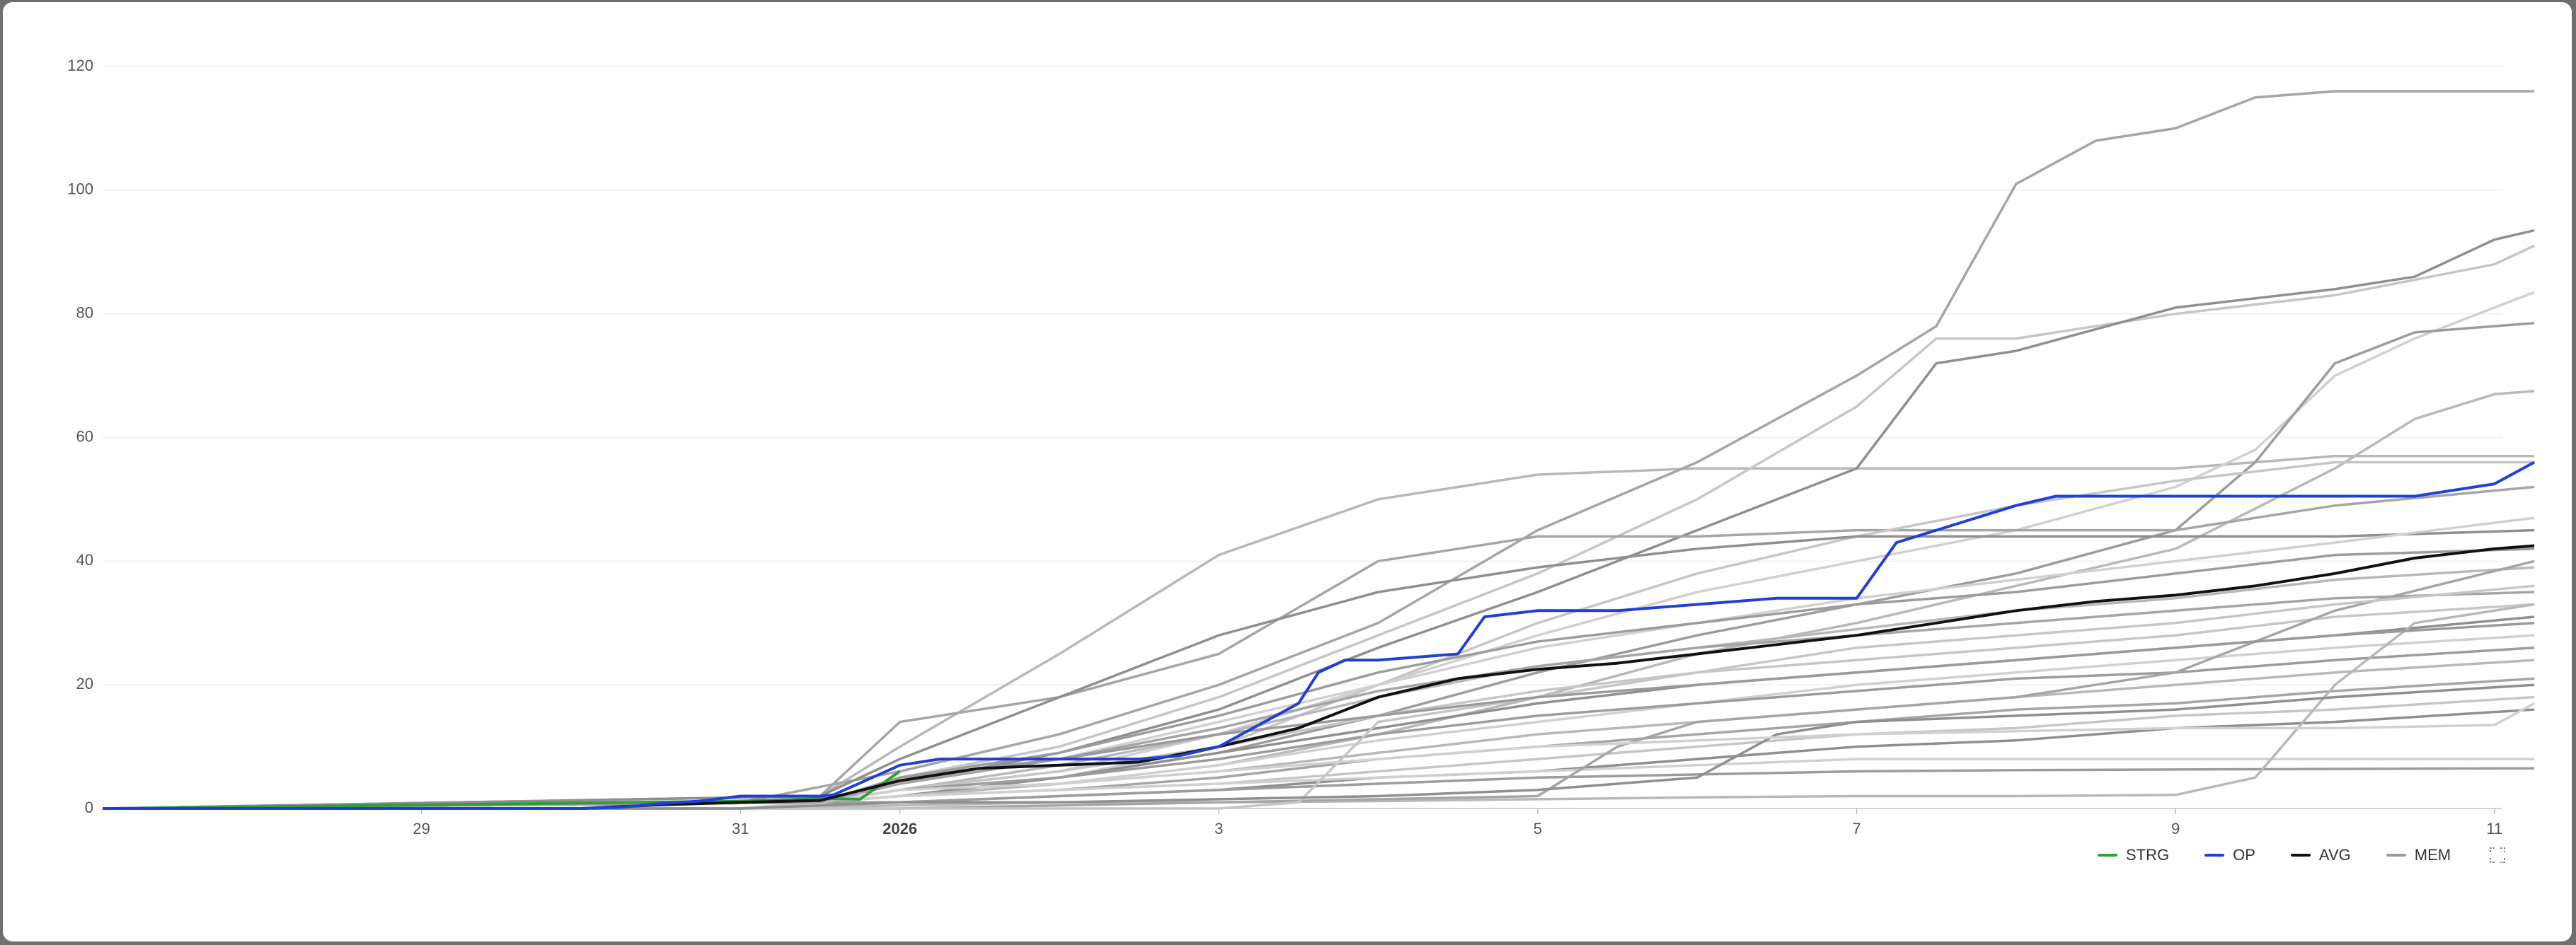 The width and height of the screenshot is (2576, 945). I want to click on legend: STRG OP AVG MEM, so click(2275, 855).